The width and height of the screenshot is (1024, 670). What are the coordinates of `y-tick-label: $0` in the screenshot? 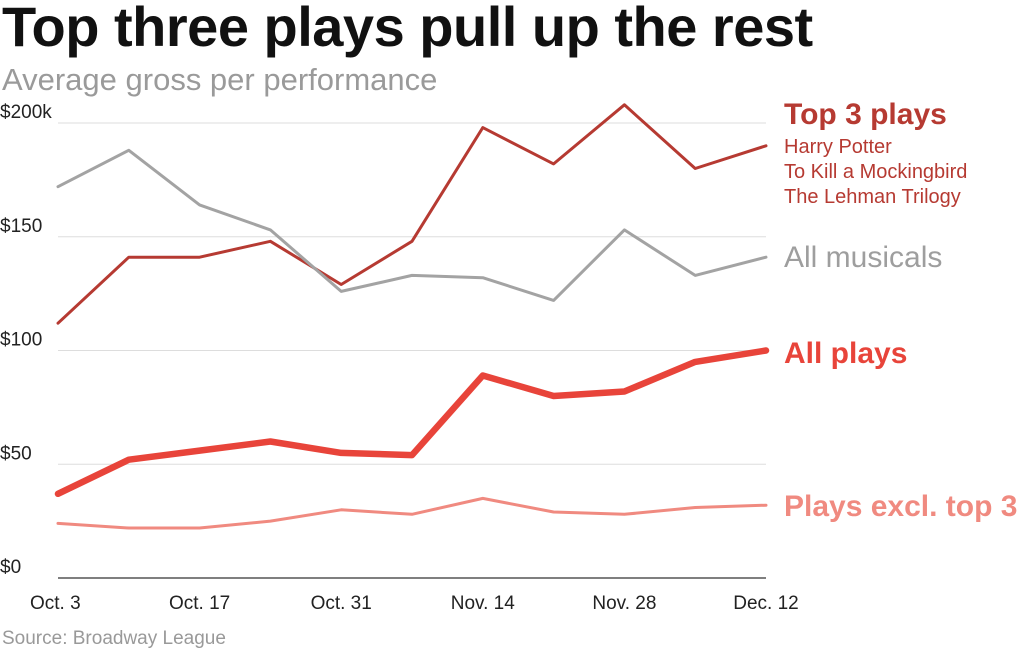 It's located at (10, 567).